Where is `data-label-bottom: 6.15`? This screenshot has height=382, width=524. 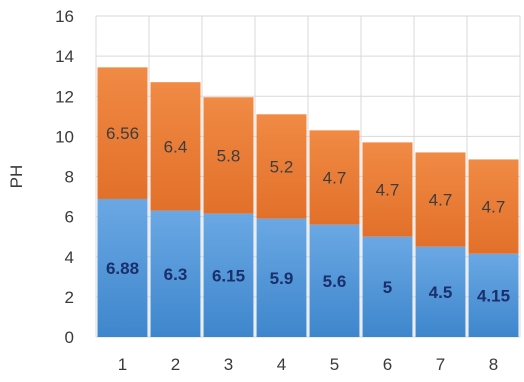 data-label-bottom: 6.15 is located at coordinates (228, 275).